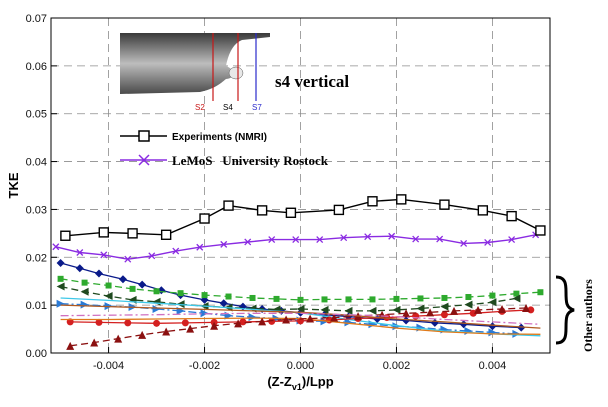  I want to click on x-tick-label: -0.002, so click(204, 366).